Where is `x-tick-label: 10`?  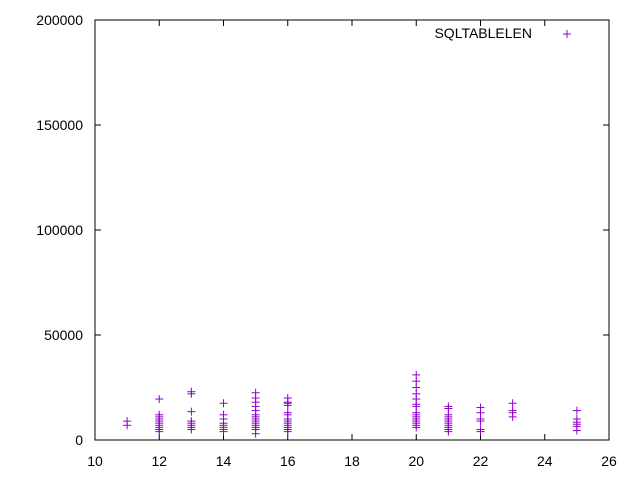
x-tick-label: 10 is located at coordinates (95, 461).